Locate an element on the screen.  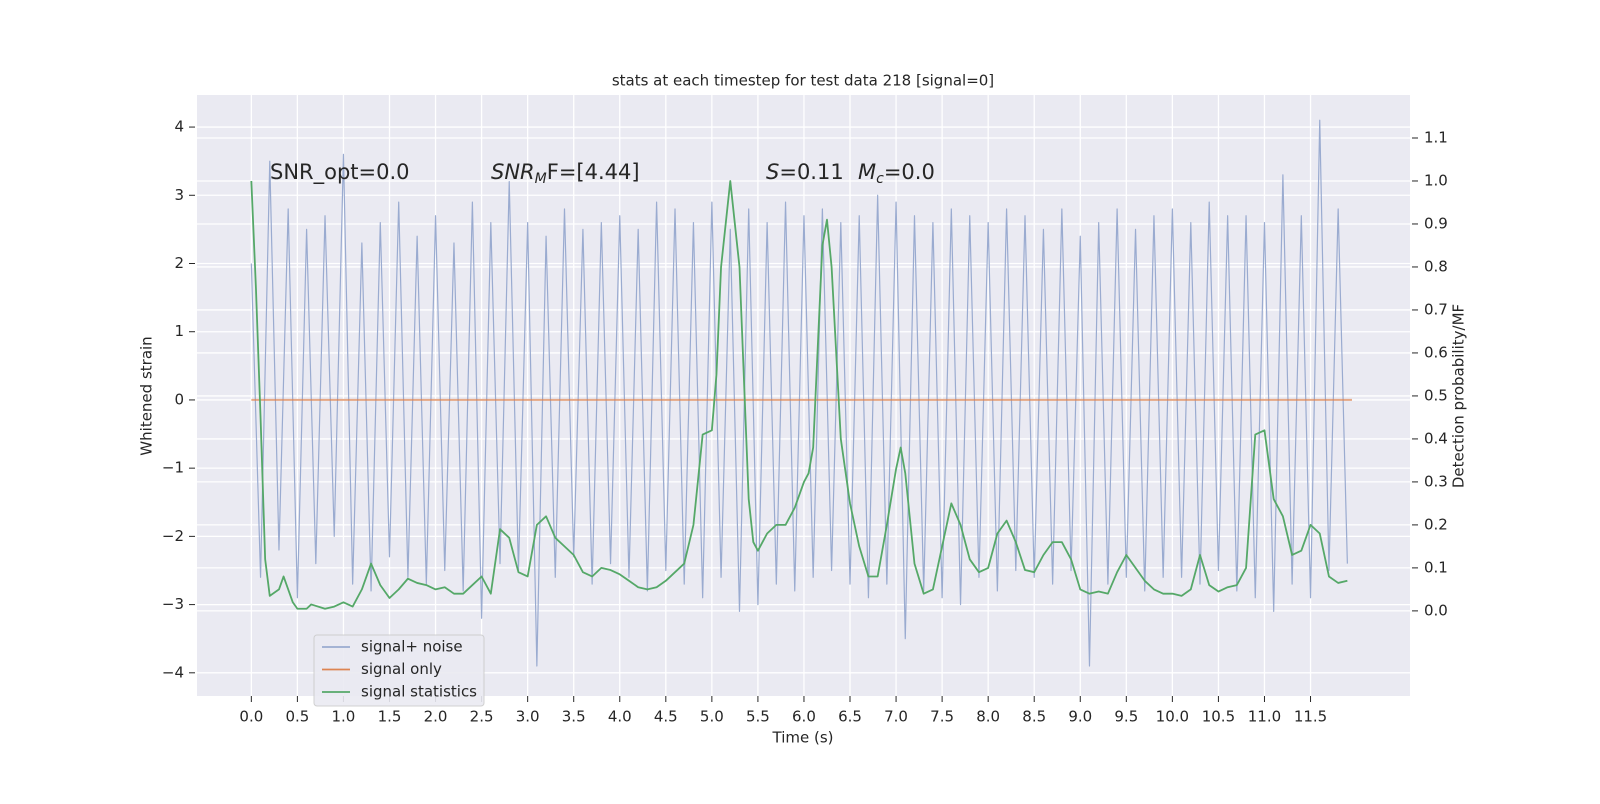
legend-label: signal statistics is located at coordinates (419, 692).